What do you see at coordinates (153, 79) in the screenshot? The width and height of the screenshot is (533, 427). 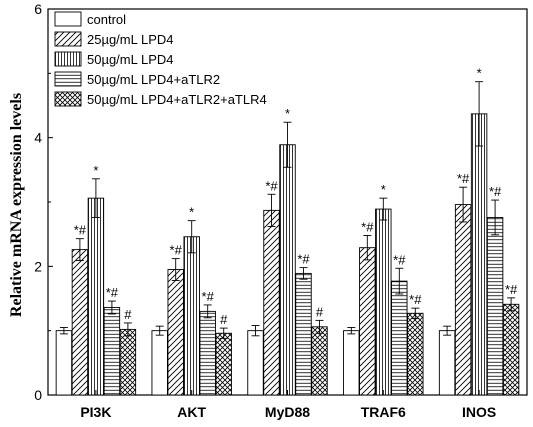 I see `legend-label: 50µg/mL LPD4+aTLR2` at bounding box center [153, 79].